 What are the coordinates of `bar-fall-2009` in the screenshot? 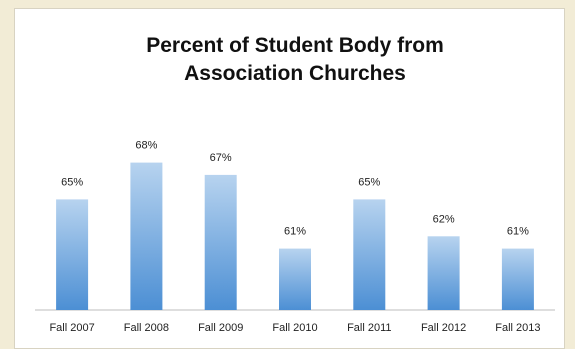 It's located at (220, 242).